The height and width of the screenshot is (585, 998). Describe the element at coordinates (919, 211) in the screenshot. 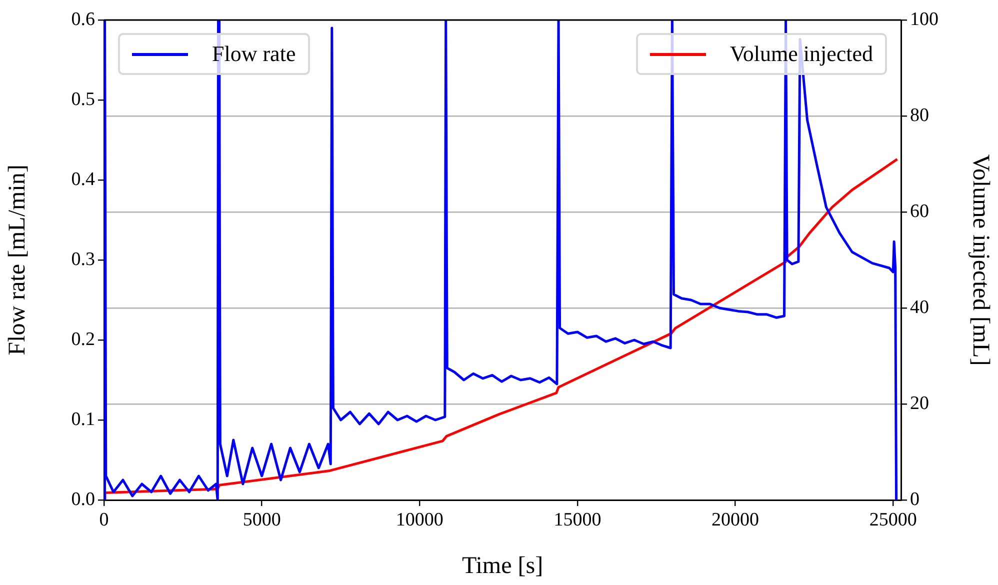

I see `y2-tick-label: 60` at that location.